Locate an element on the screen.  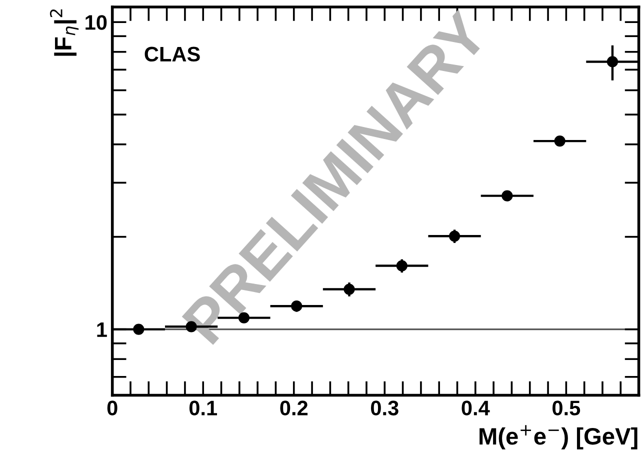
y-tick-label: 10 is located at coordinates (96, 22).